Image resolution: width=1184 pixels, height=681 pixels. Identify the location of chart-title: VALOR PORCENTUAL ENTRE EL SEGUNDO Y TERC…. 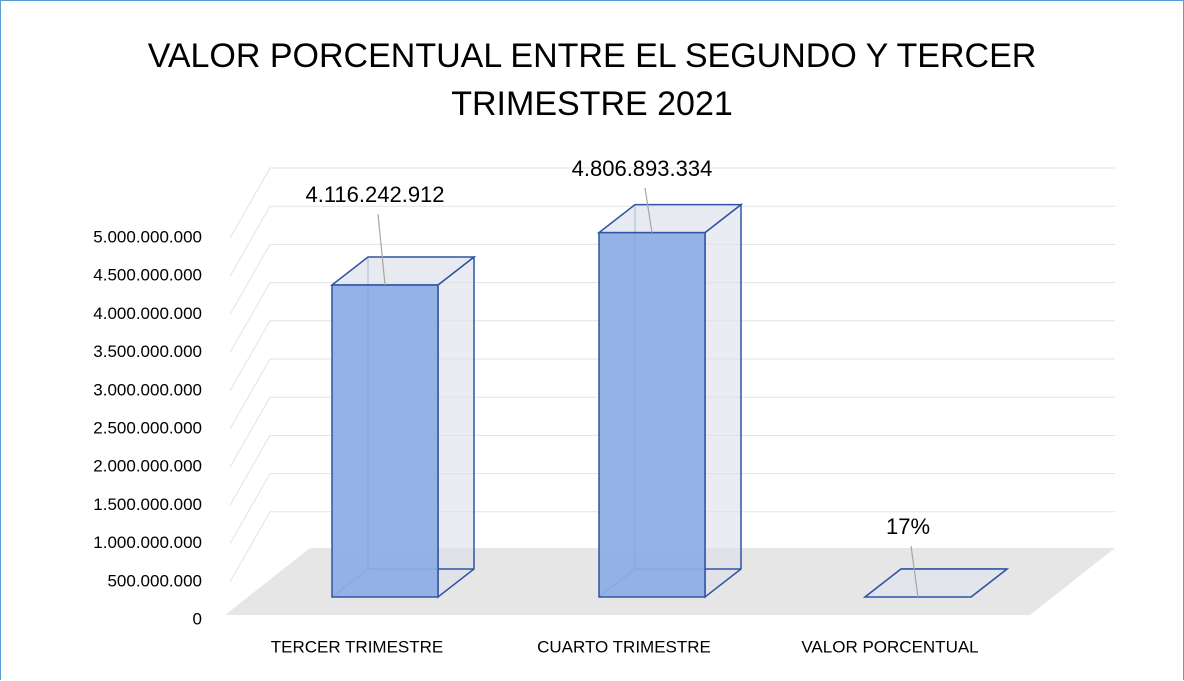
(592, 80).